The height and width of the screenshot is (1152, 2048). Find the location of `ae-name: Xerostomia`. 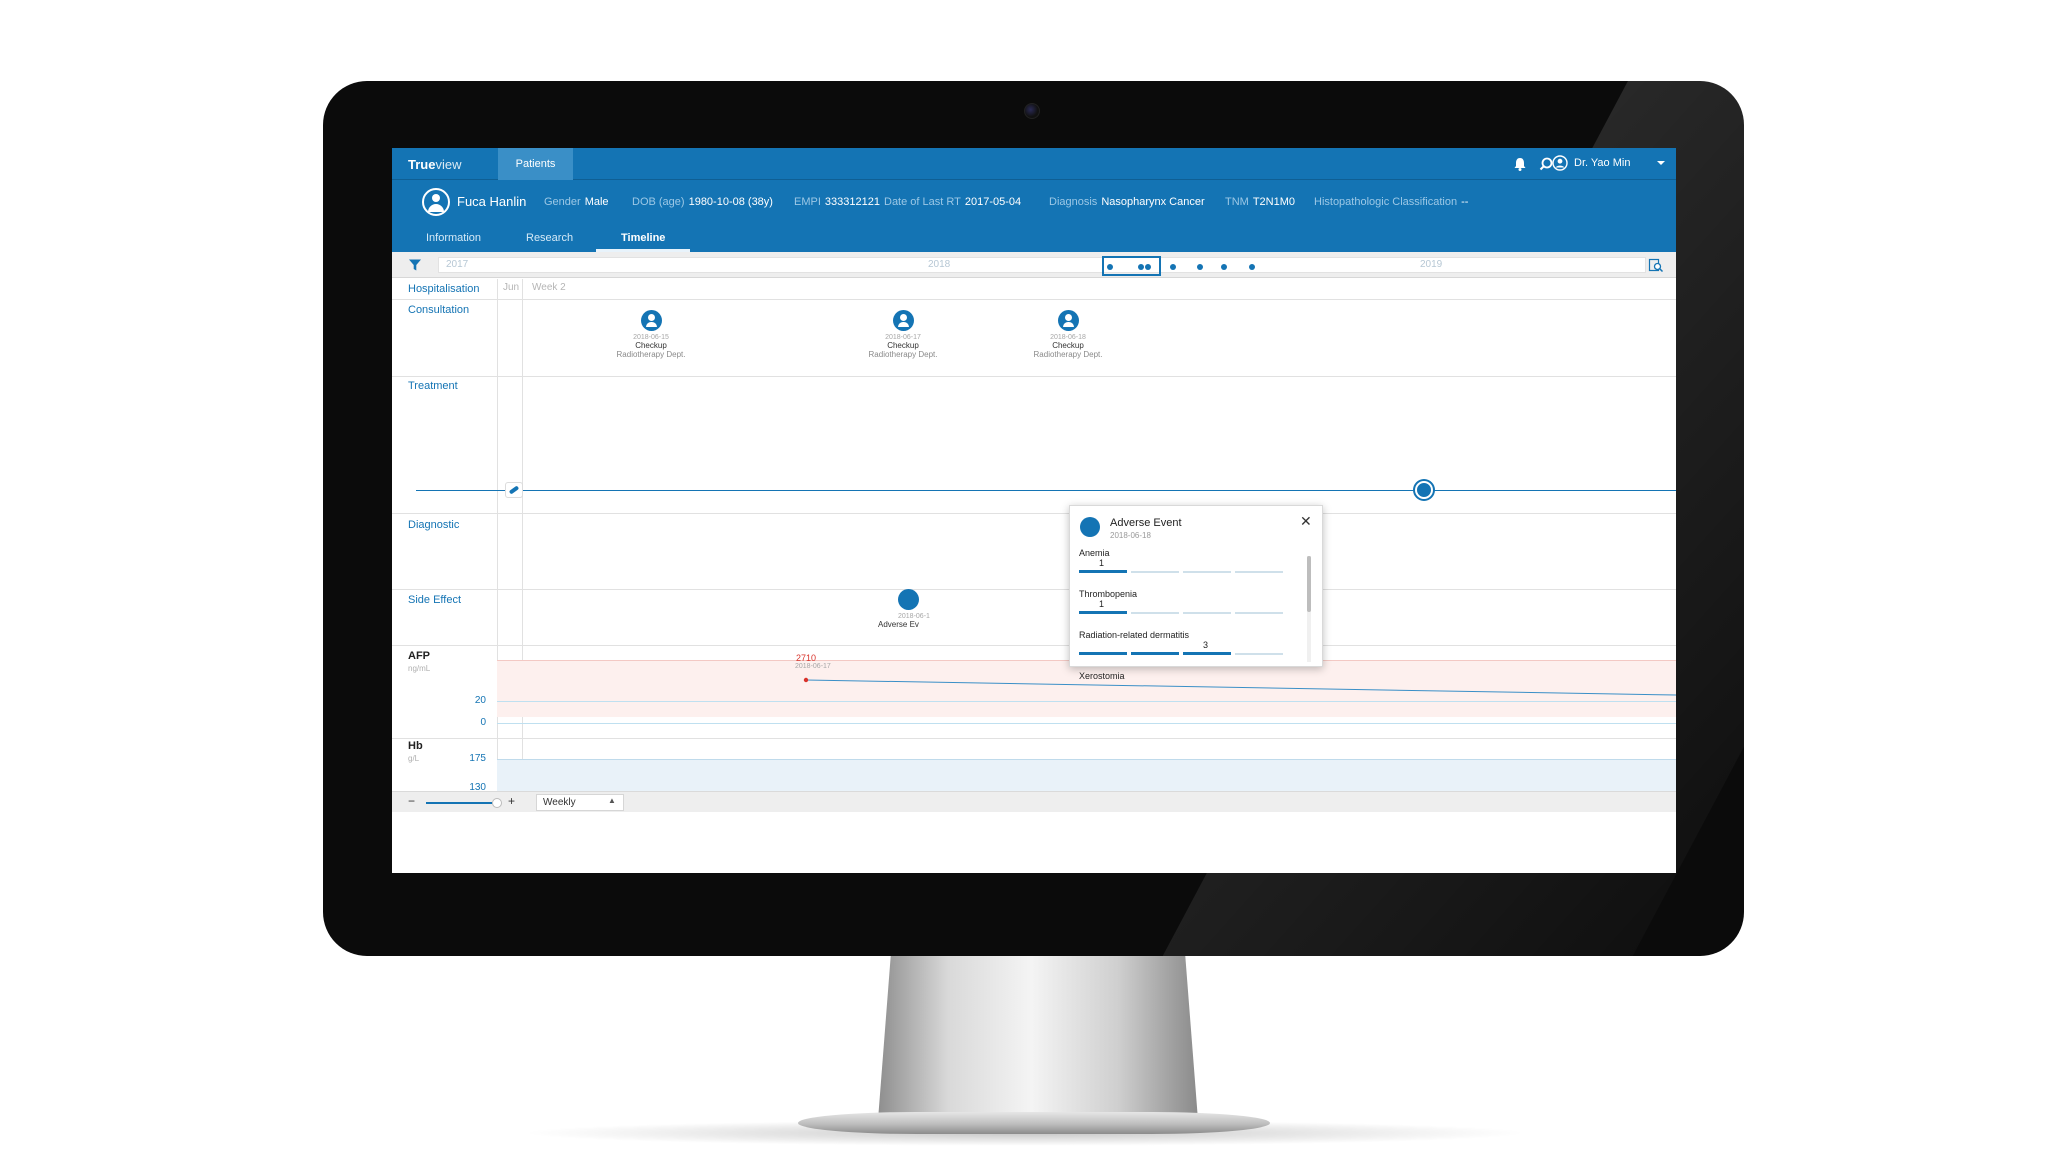

ae-name: Xerostomia is located at coordinates (1102, 676).